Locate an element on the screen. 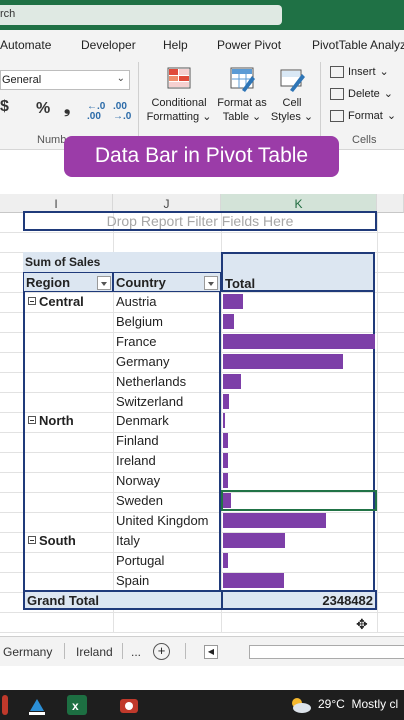 This screenshot has height=720, width=404. format-as-table-icon is located at coordinates (242, 79).